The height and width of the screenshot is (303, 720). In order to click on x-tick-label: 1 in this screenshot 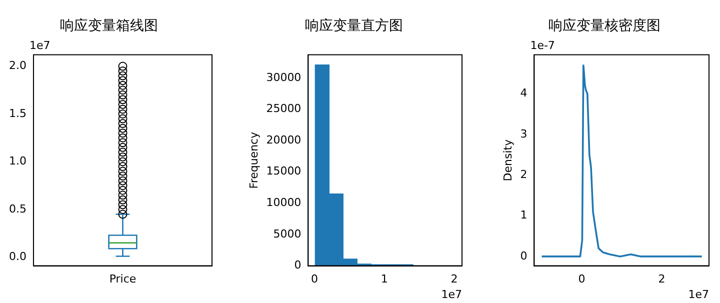, I will do `click(384, 279)`.